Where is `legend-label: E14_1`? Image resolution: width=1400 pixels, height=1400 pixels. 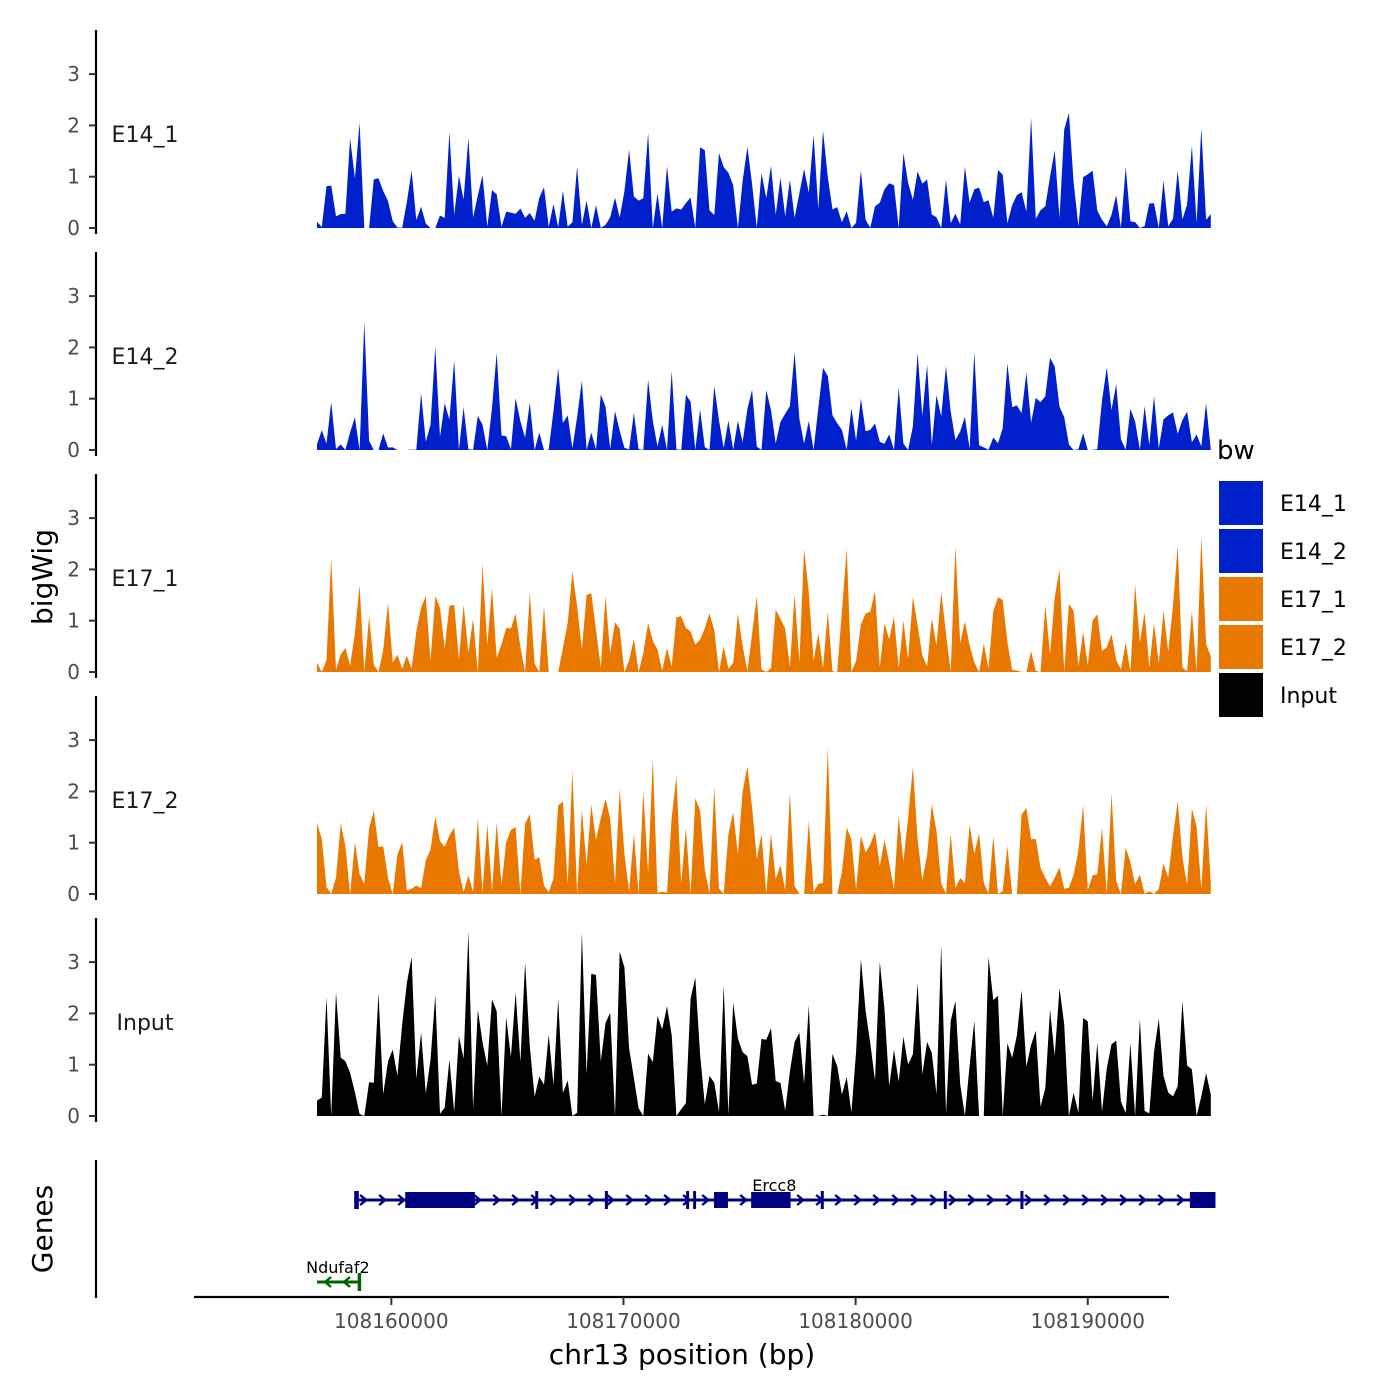 legend-label: E14_1 is located at coordinates (1313, 504).